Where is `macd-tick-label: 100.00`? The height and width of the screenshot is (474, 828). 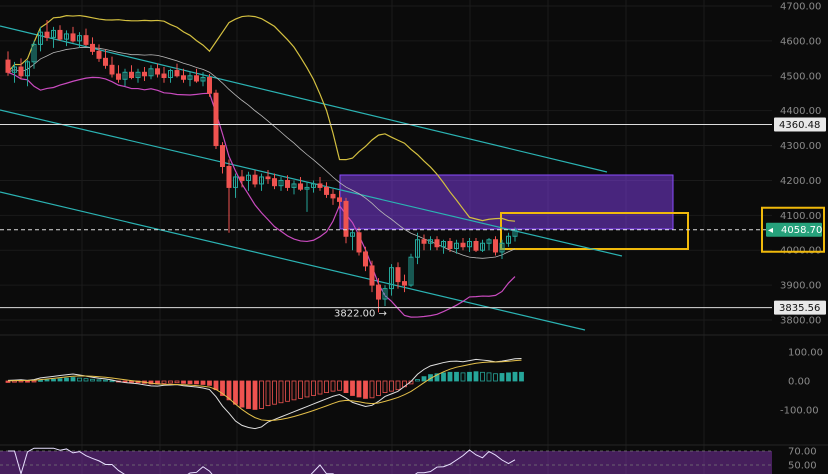 macd-tick-label: 100.00 is located at coordinates (805, 353).